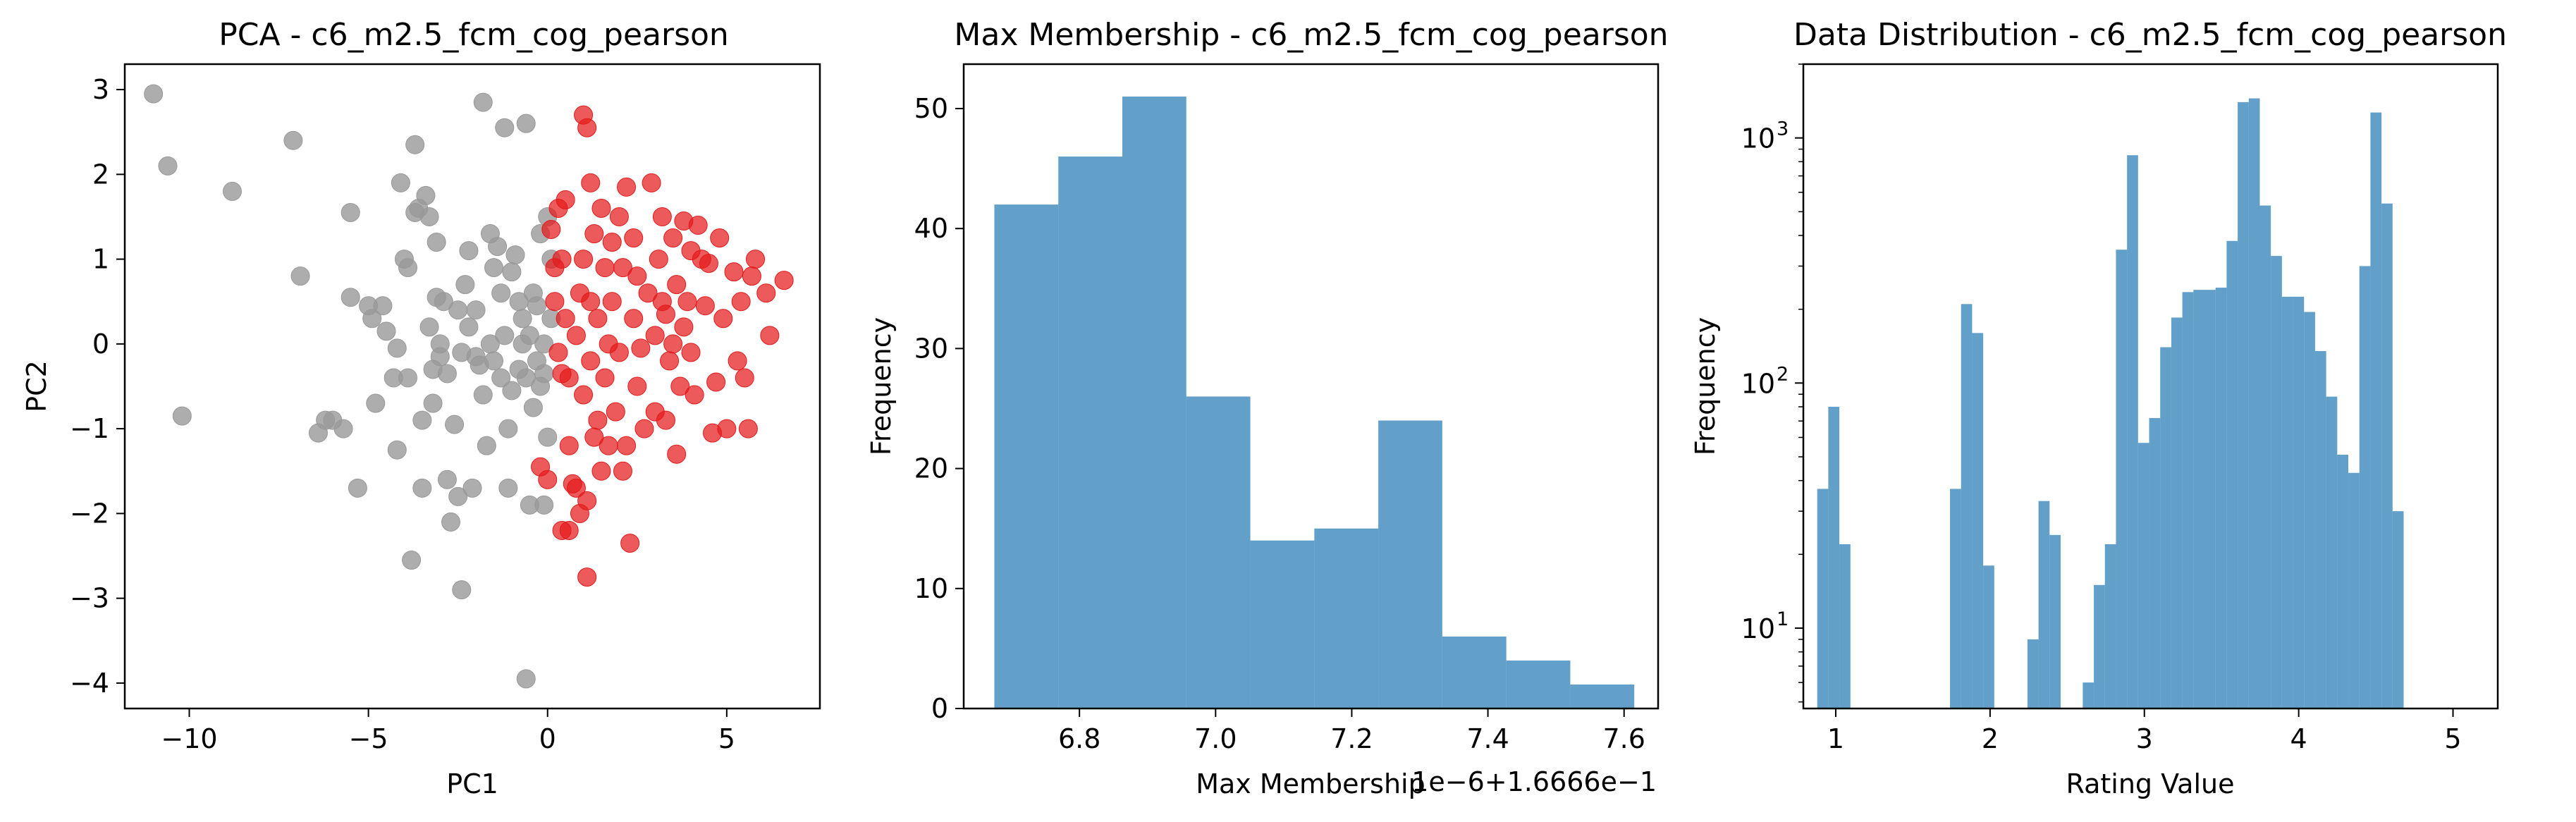 Image resolution: width=2576 pixels, height=822 pixels. I want to click on pca-x-label: PC1, so click(472, 783).